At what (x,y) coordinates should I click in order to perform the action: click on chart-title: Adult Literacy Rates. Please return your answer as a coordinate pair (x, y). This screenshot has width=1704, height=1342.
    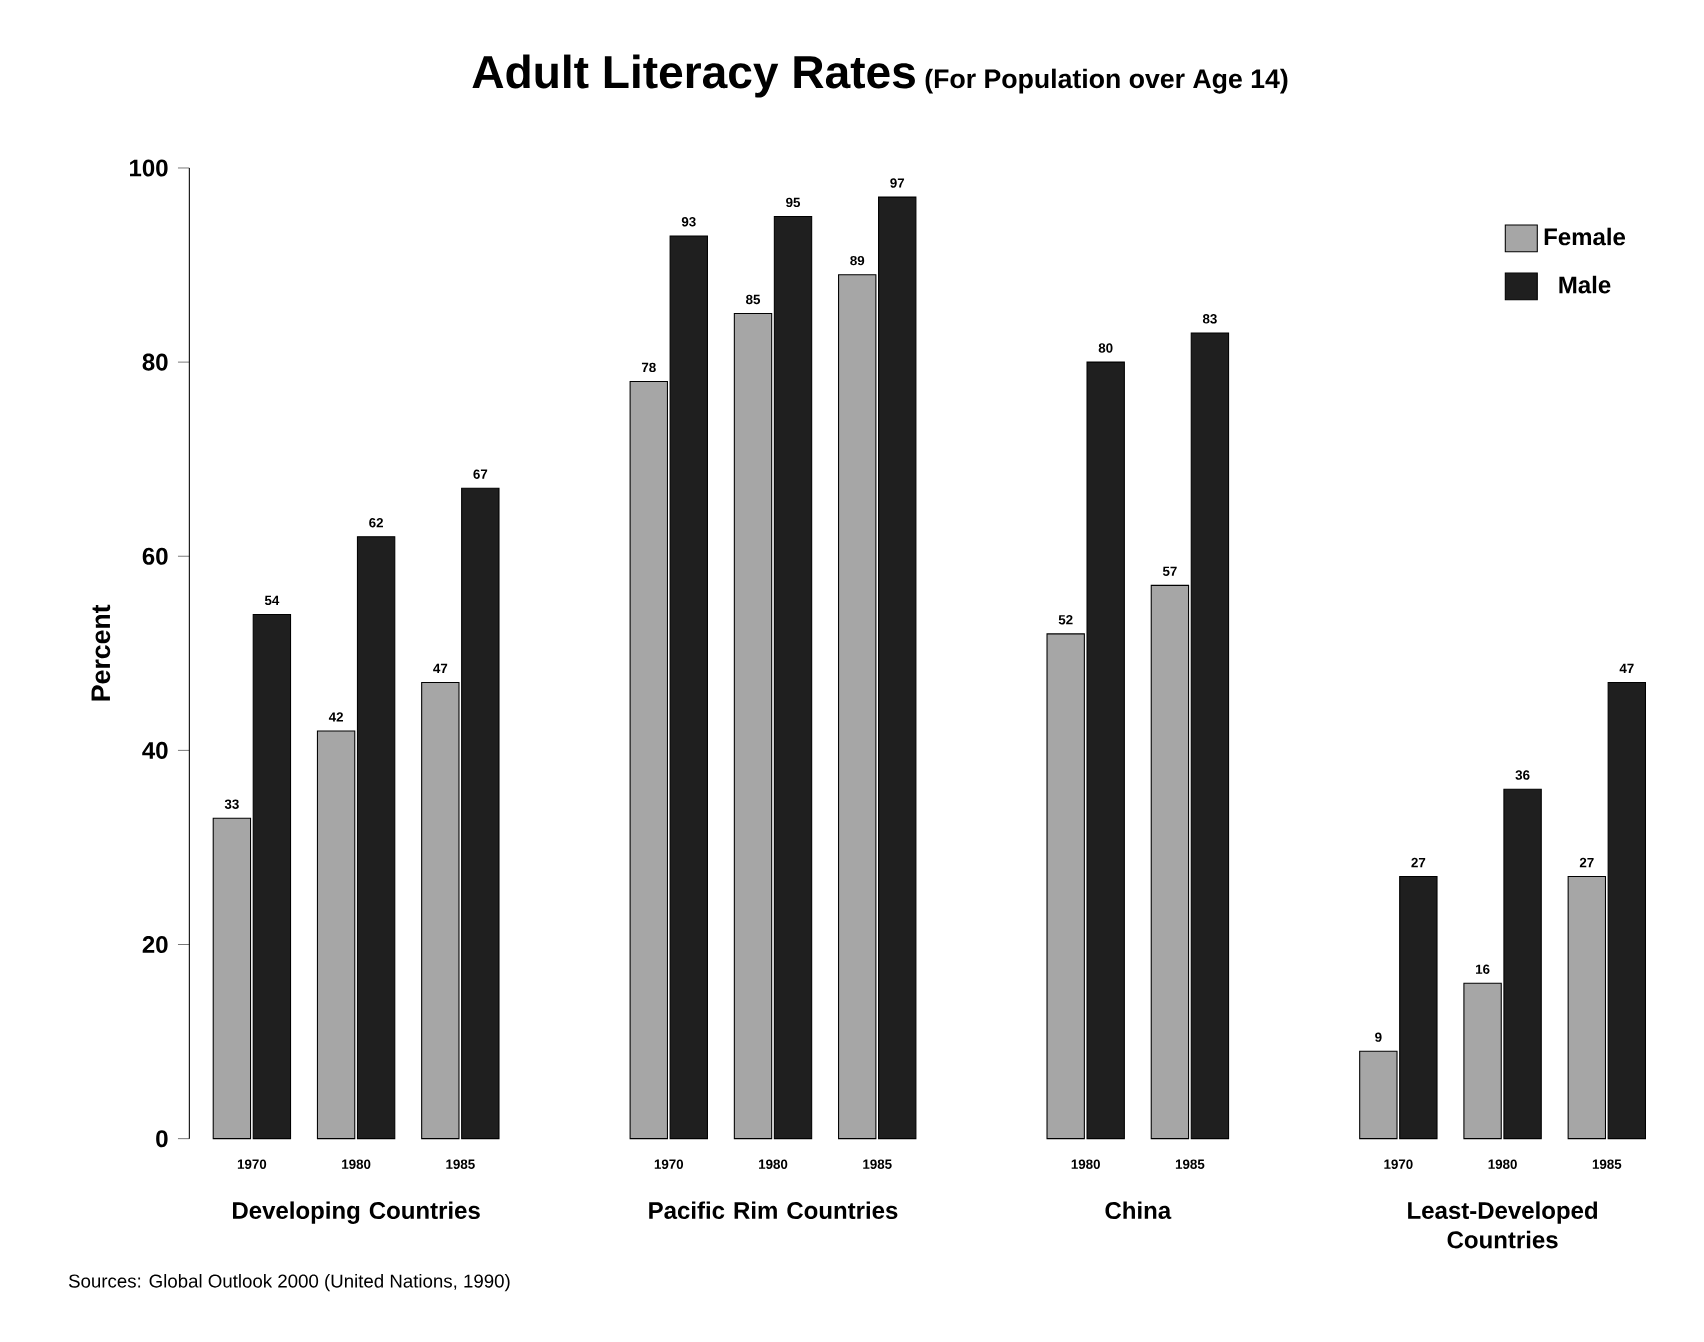
    Looking at the image, I should click on (693, 76).